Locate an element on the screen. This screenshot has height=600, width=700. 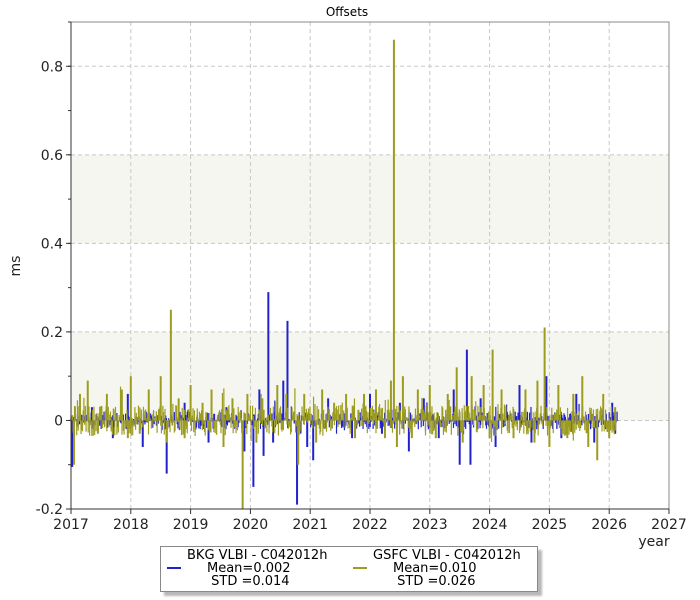
y-tick-label: 0.2 is located at coordinates (52, 333).